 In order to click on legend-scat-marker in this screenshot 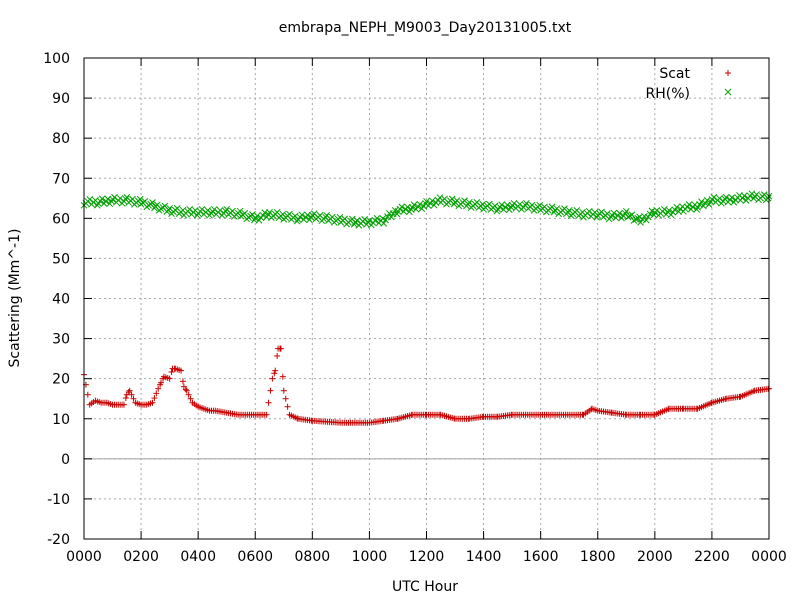, I will do `click(728, 73)`.